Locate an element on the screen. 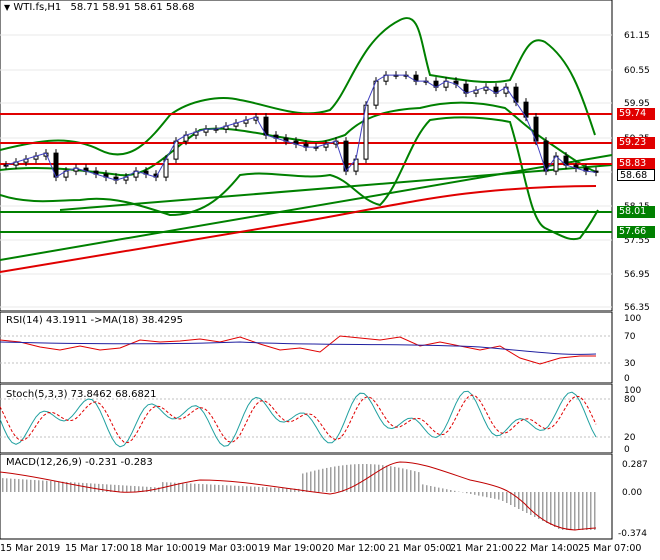 The width and height of the screenshot is (660, 560). price-tick-label: 56.35 is located at coordinates (637, 307).